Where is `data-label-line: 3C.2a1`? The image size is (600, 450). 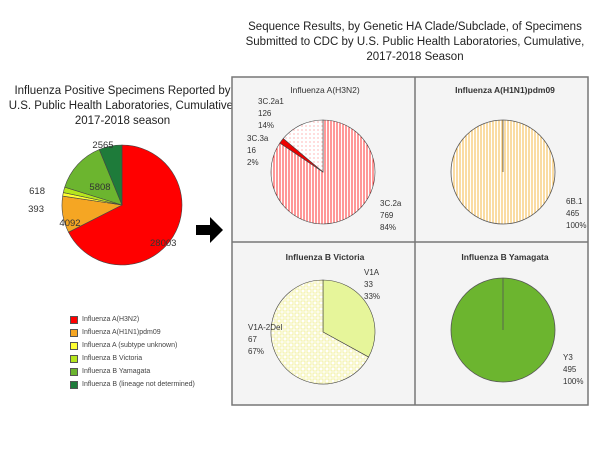 data-label-line: 3C.2a1 is located at coordinates (271, 101).